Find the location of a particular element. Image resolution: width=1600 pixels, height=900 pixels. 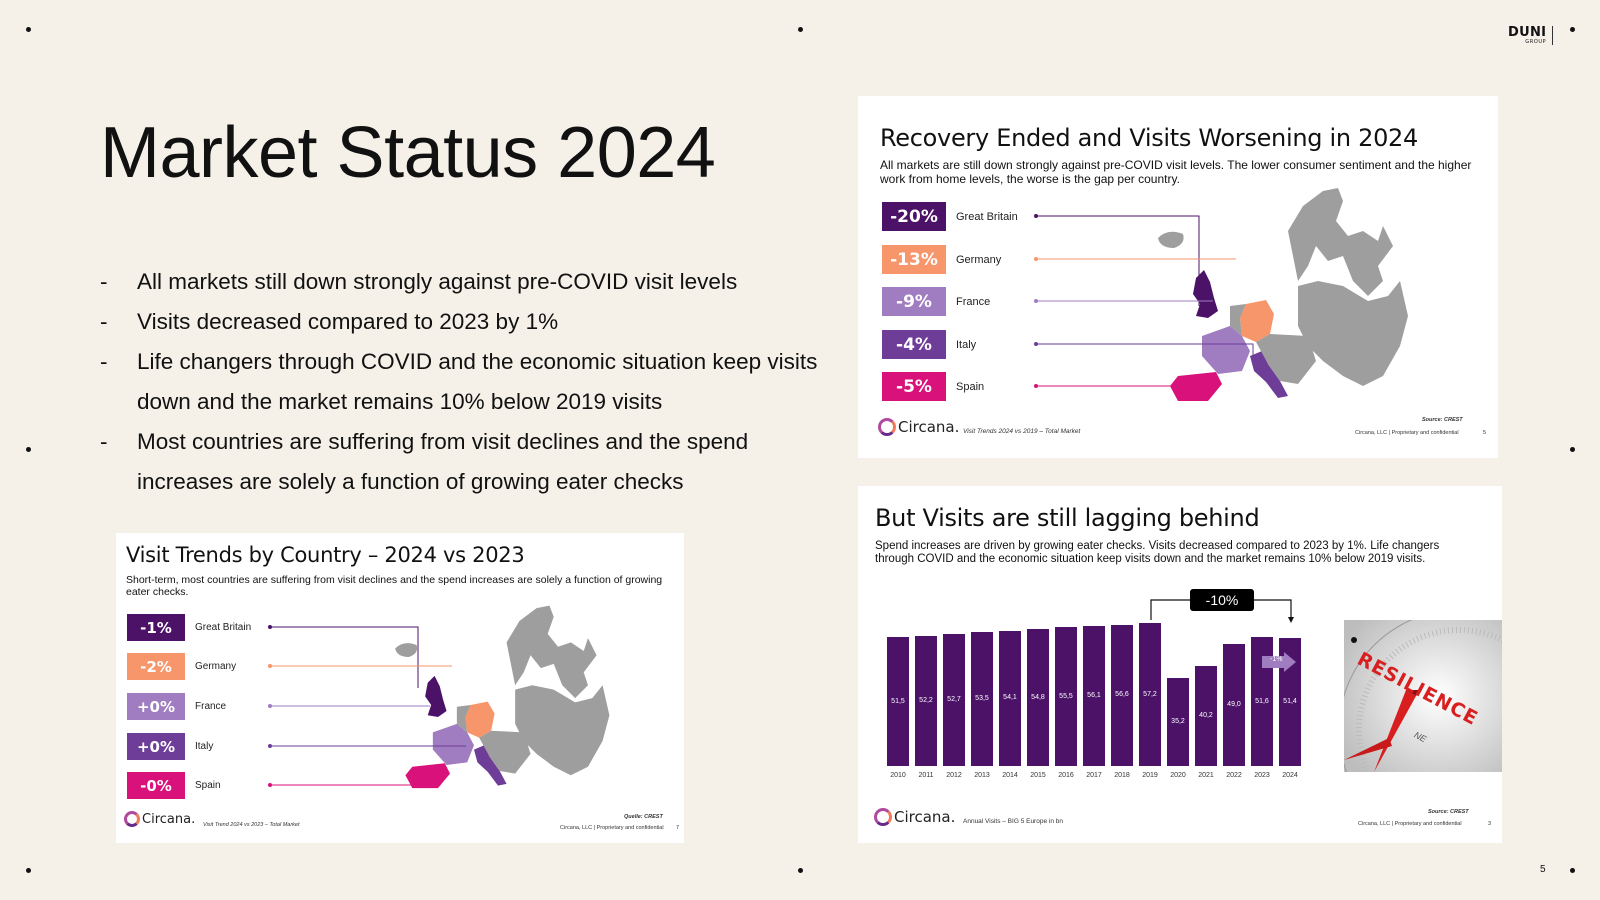

legend-row: -9% France is located at coordinates (936, 301).